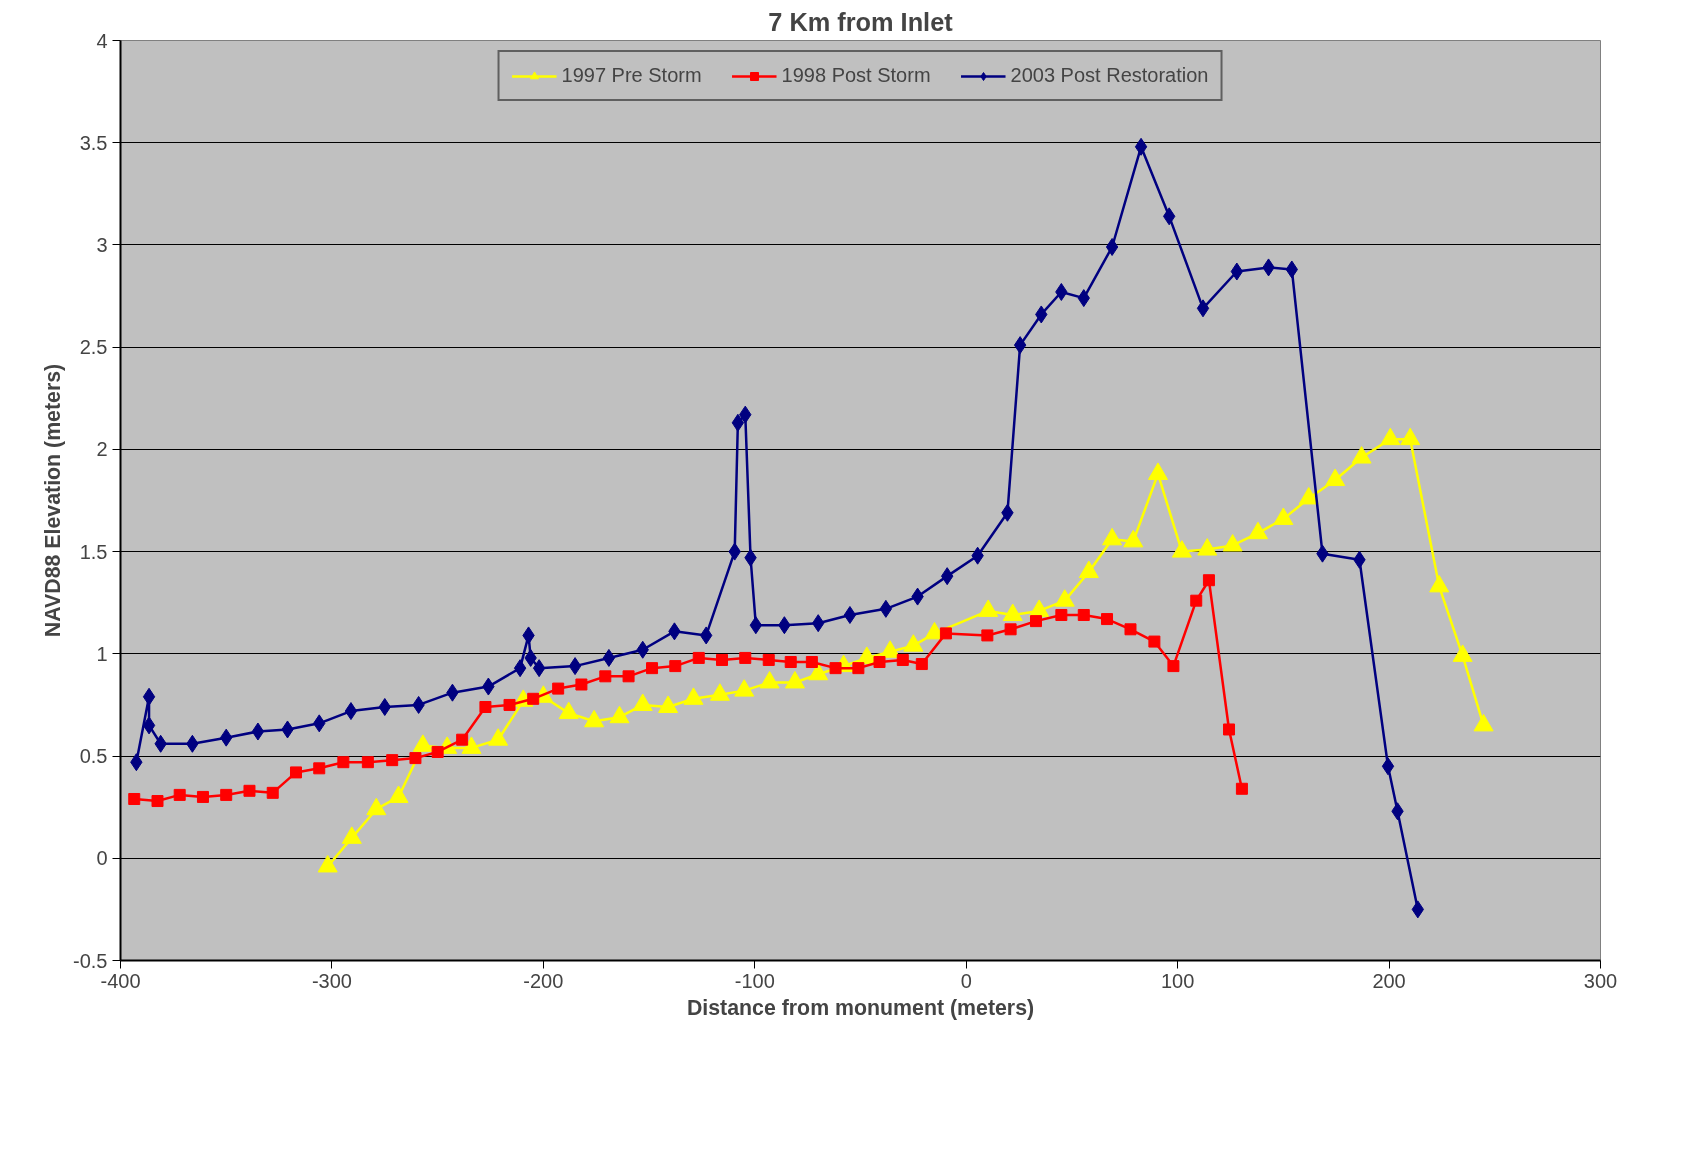 The width and height of the screenshot is (1706, 1165). I want to click on x-tick-label: 200, so click(1389, 980).